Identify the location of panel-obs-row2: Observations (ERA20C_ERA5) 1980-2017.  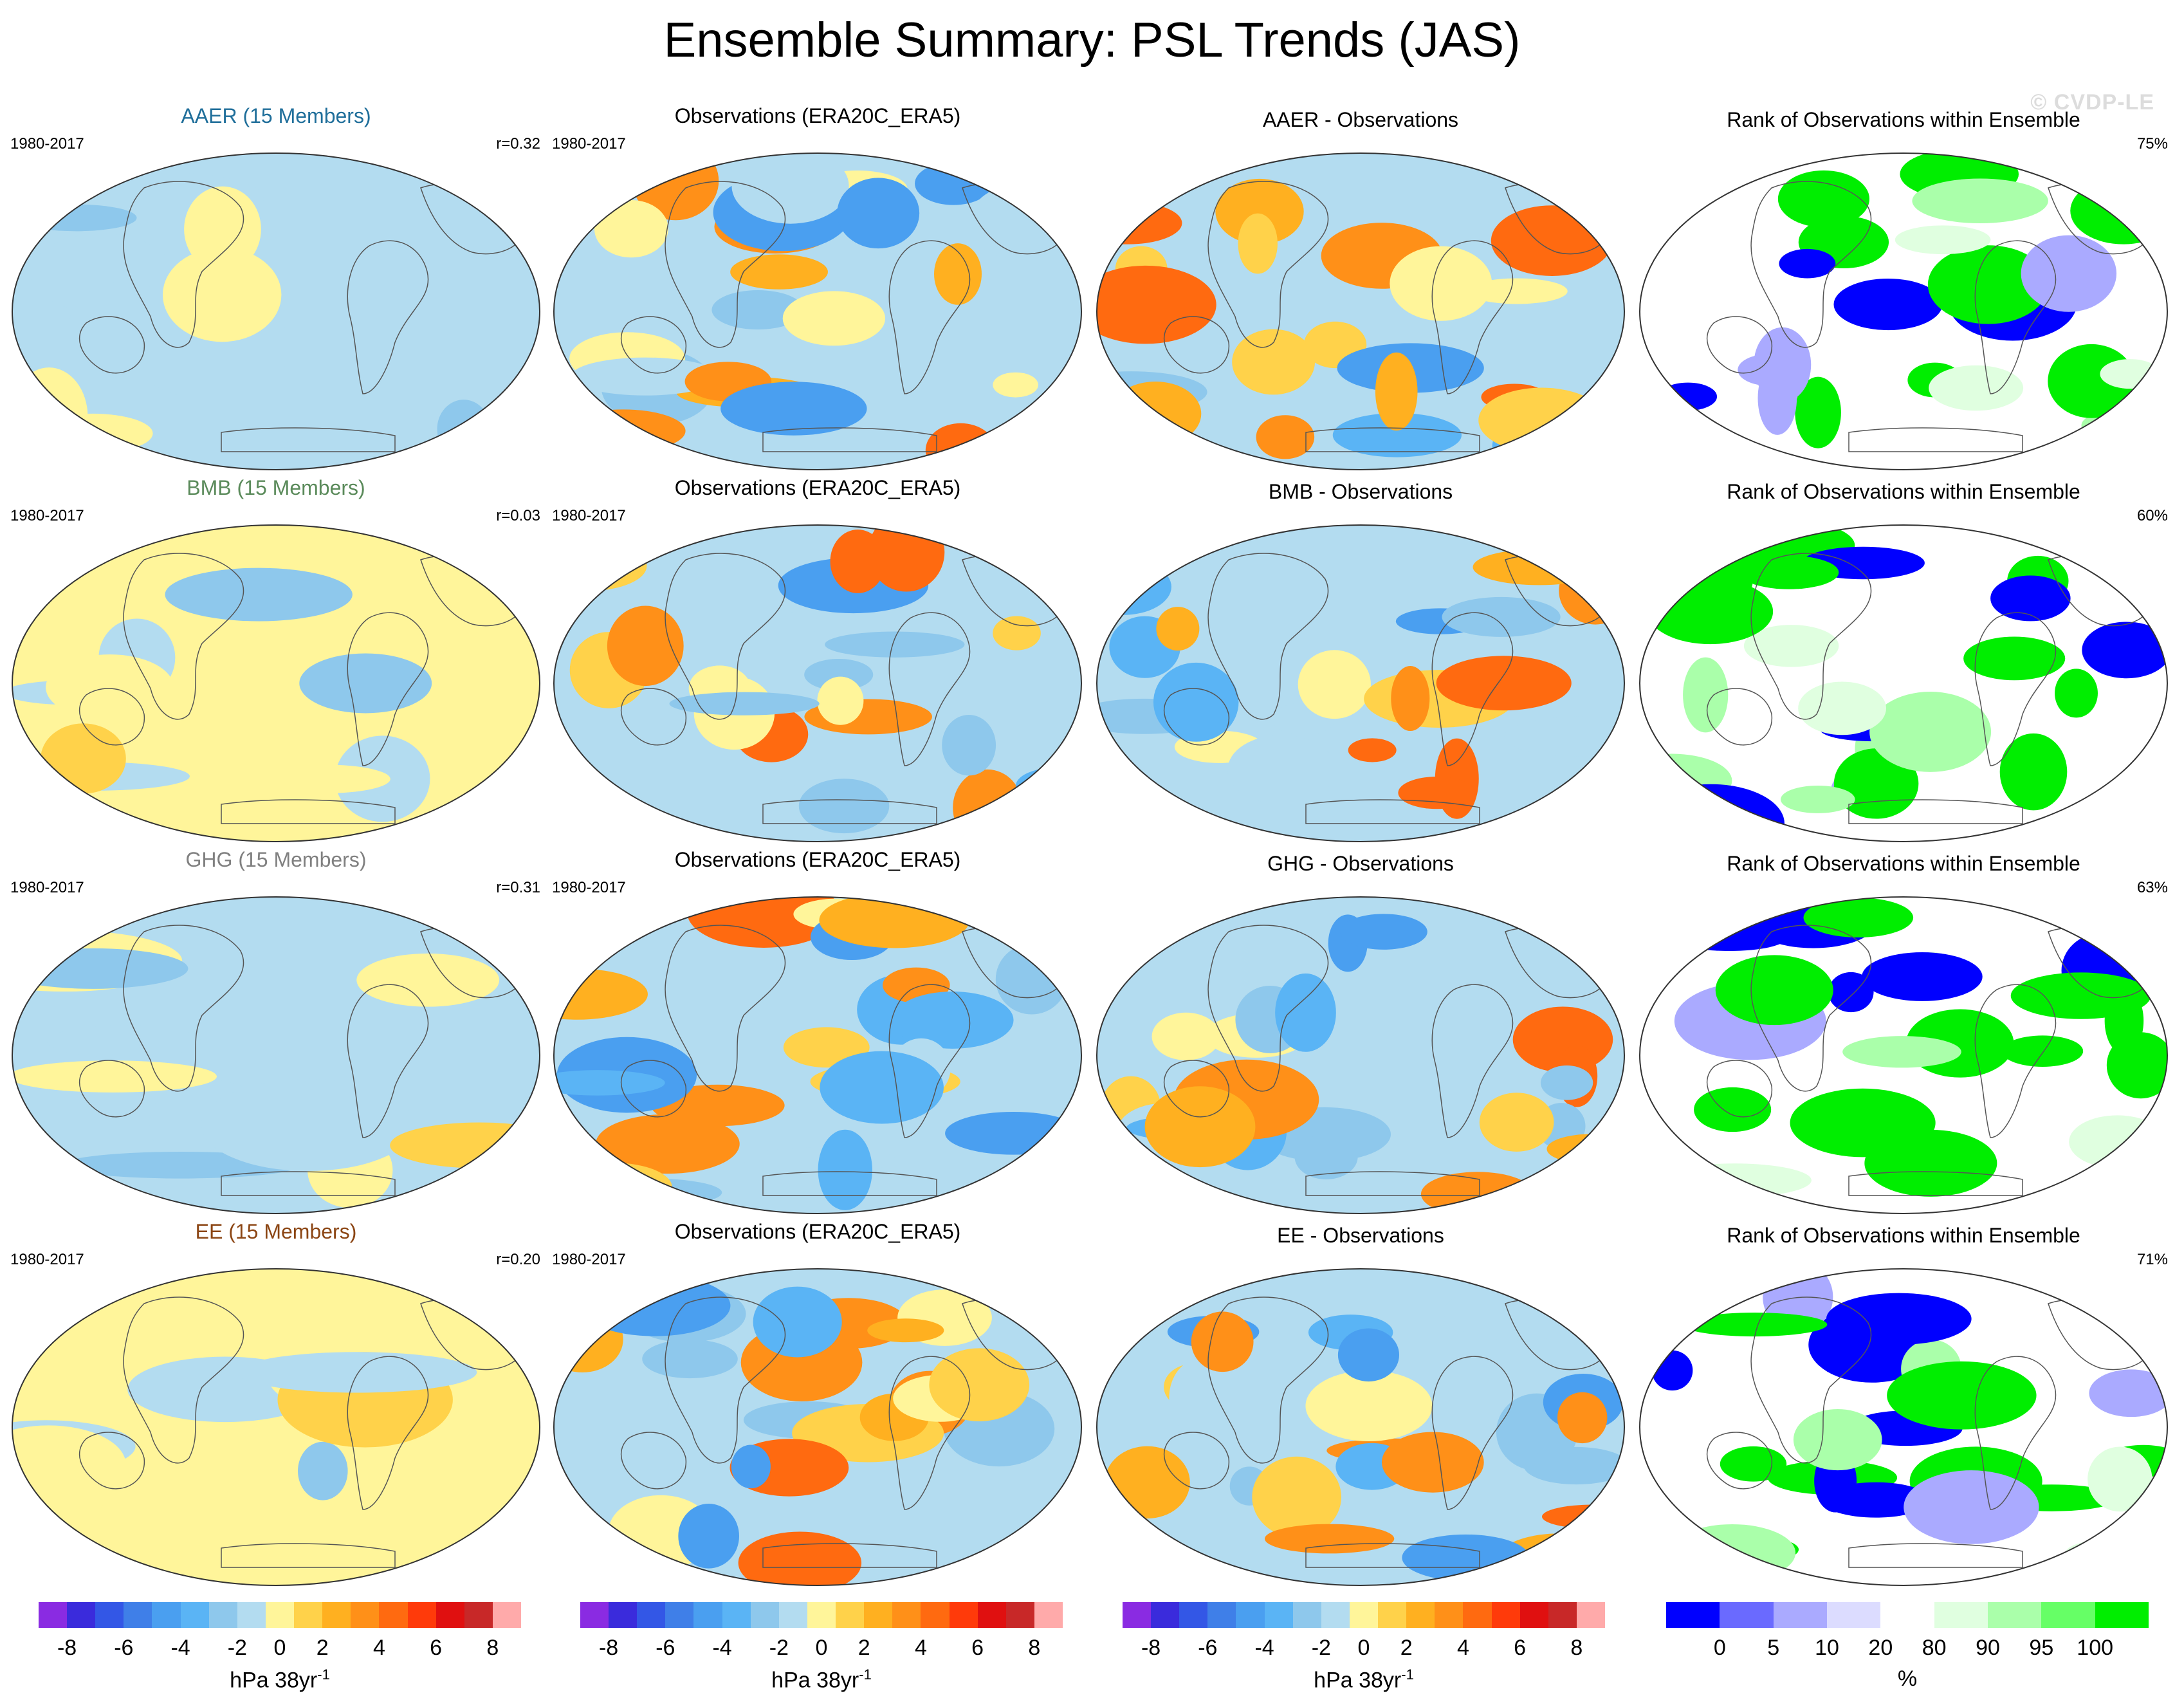
(818, 661).